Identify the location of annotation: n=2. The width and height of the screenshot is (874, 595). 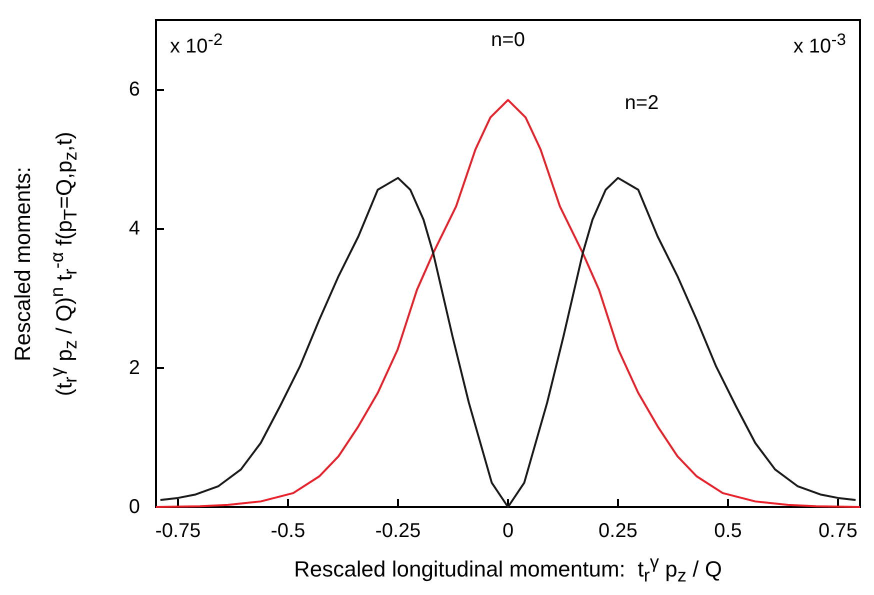
(641, 102).